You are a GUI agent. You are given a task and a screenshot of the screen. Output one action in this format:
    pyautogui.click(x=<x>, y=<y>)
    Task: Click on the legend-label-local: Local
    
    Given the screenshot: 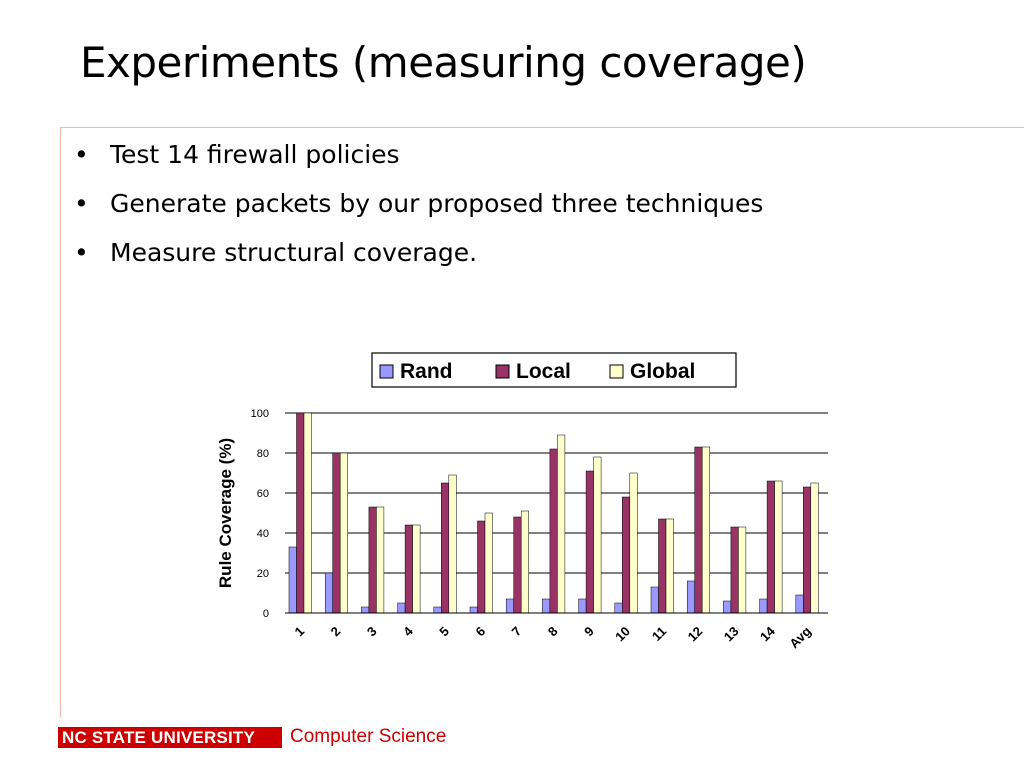 What is the action you would take?
    pyautogui.click(x=543, y=371)
    